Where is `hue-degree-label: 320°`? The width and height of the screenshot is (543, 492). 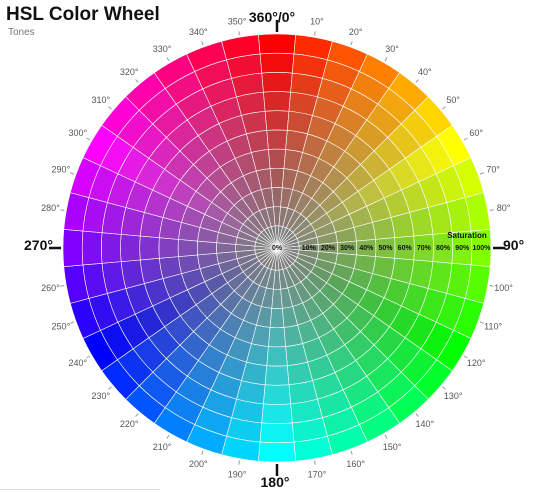
hue-degree-label: 320° is located at coordinates (129, 72).